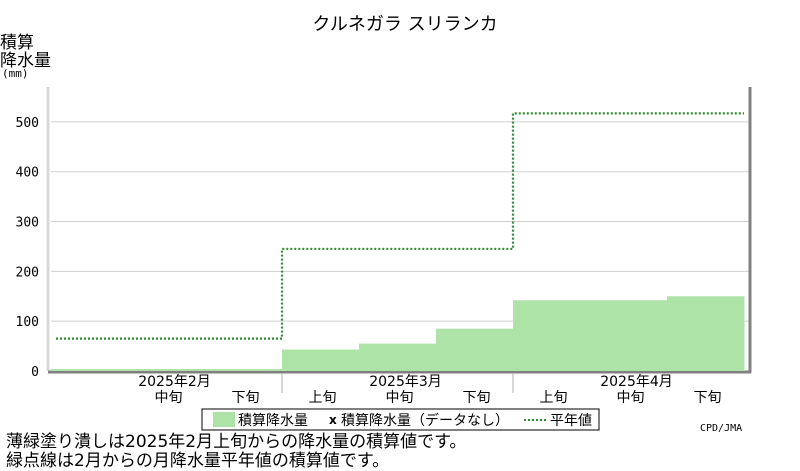 The height and width of the screenshot is (471, 800). I want to click on legend-label-missing: 積算降水量（データなし）, so click(425, 420).